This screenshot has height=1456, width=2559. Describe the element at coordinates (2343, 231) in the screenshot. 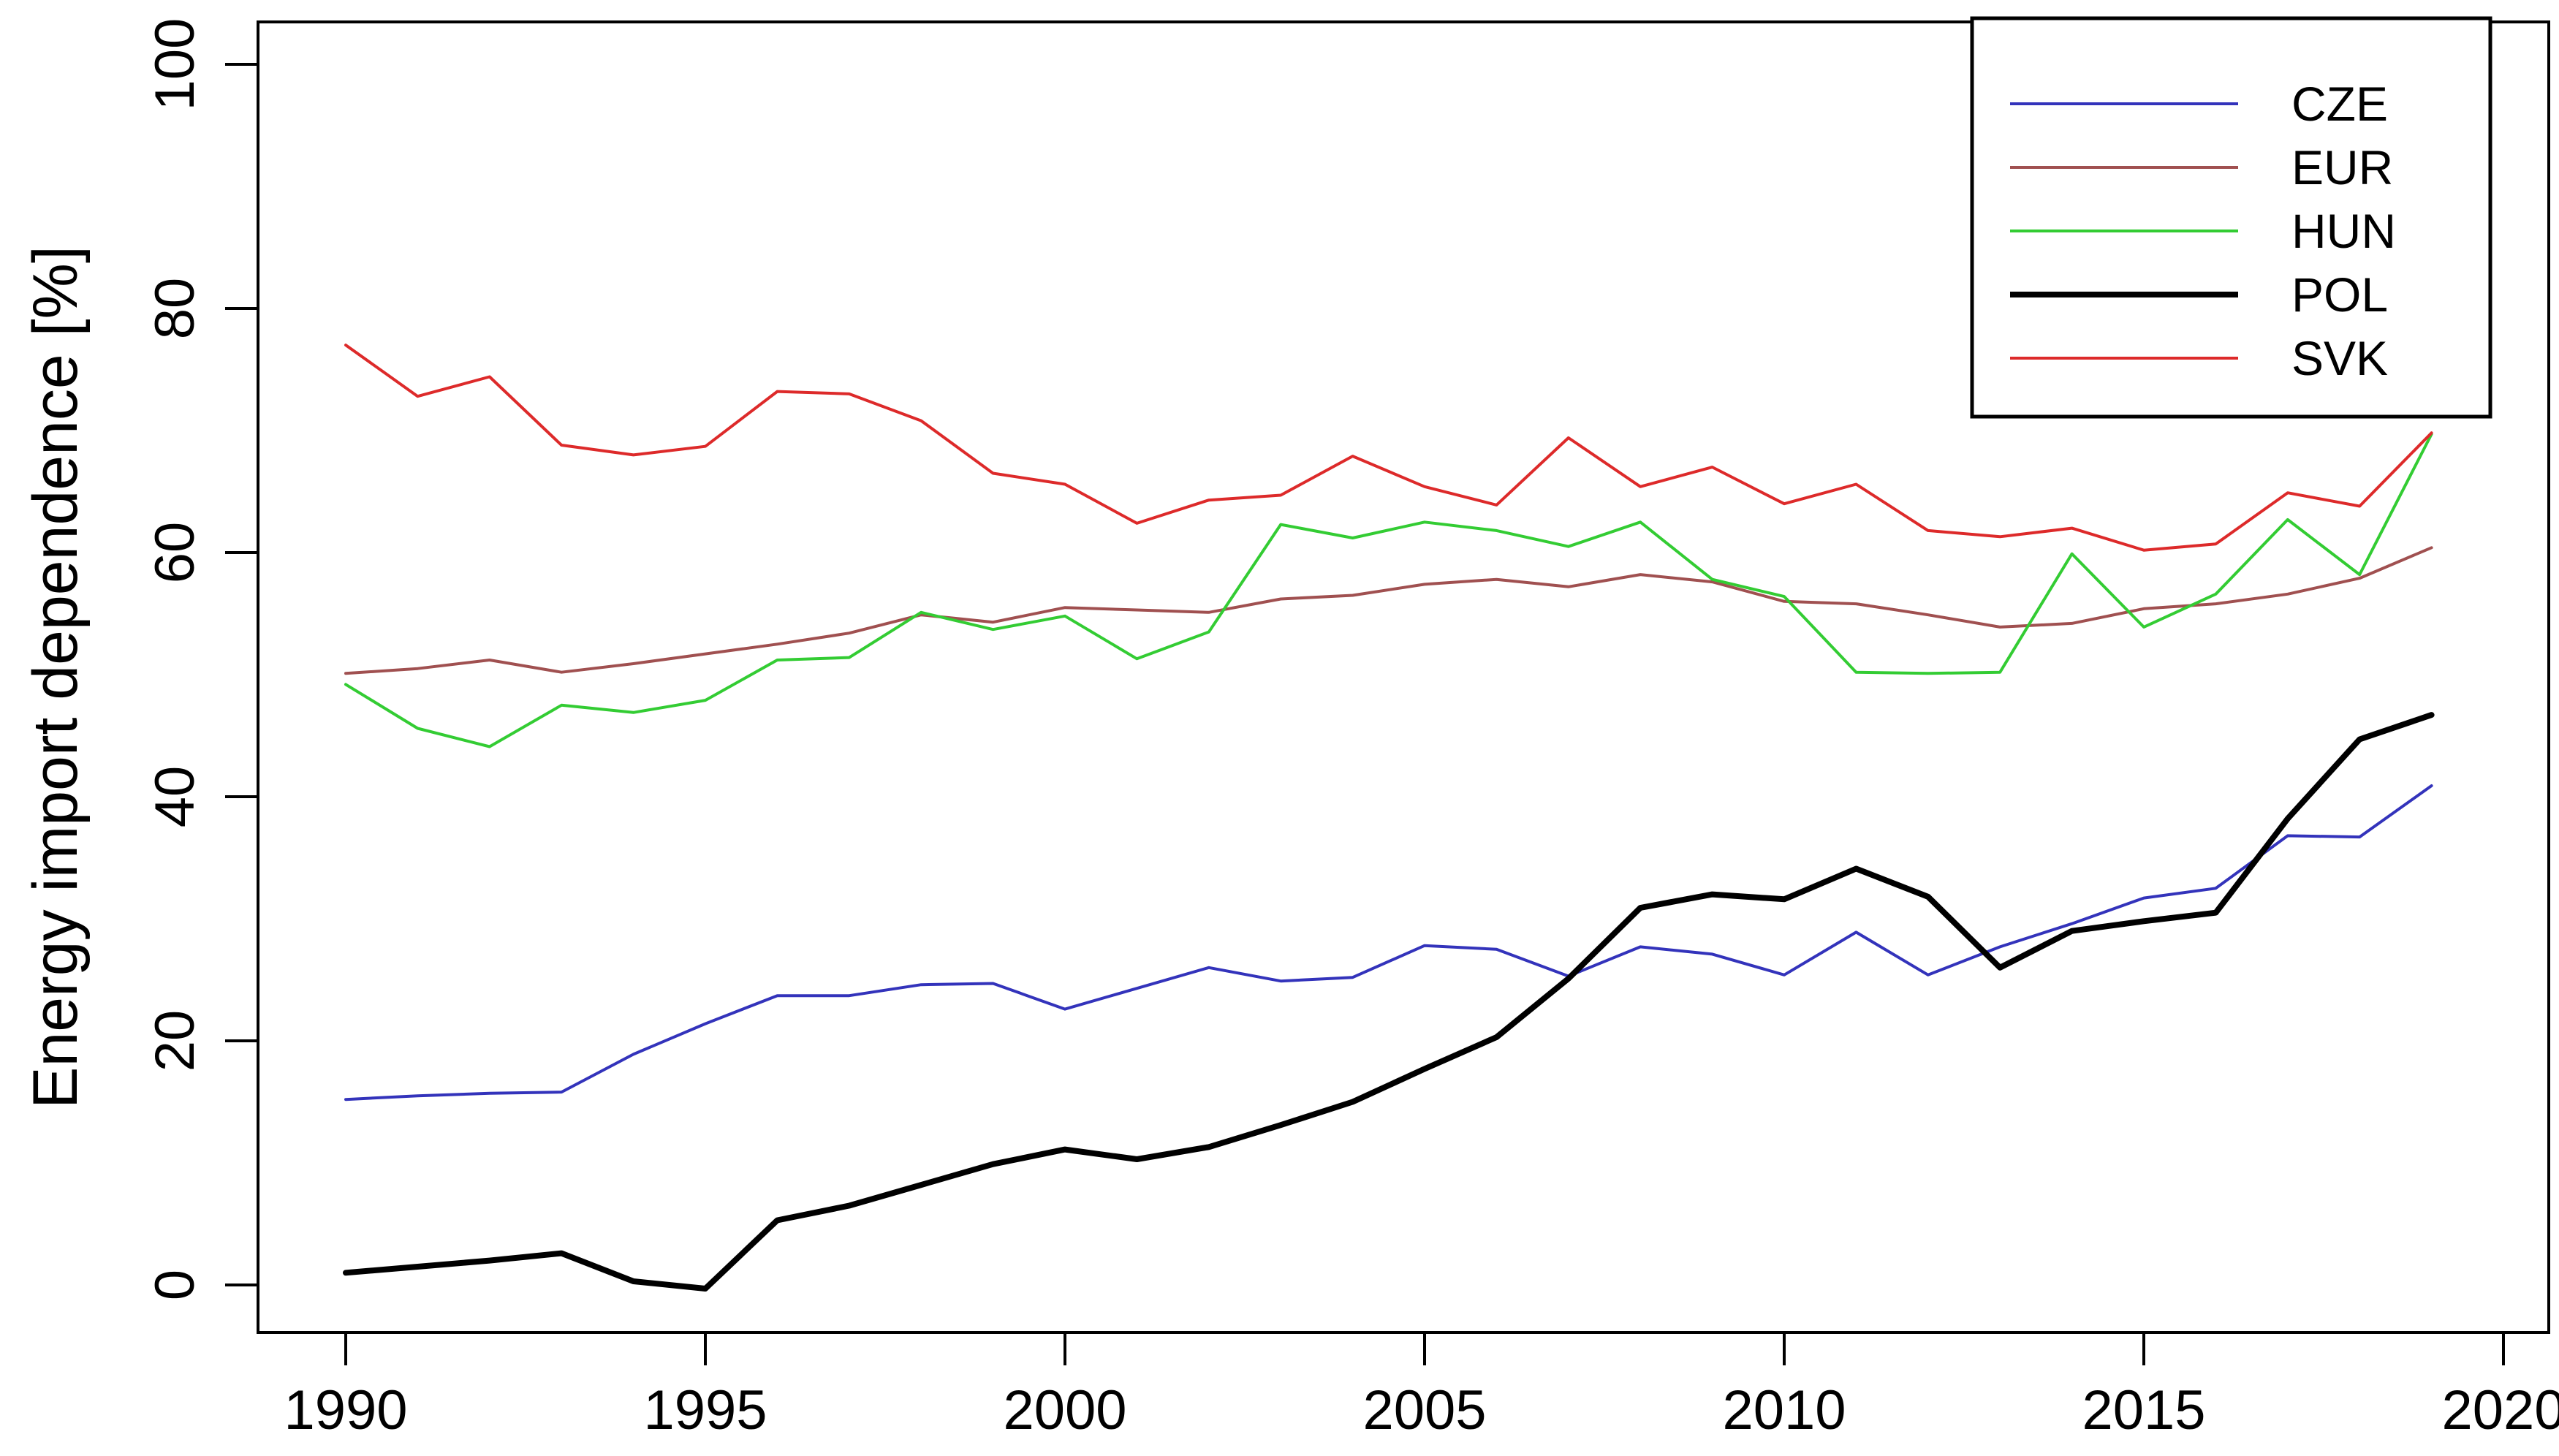

I see `legend-label-hun: HUN` at that location.